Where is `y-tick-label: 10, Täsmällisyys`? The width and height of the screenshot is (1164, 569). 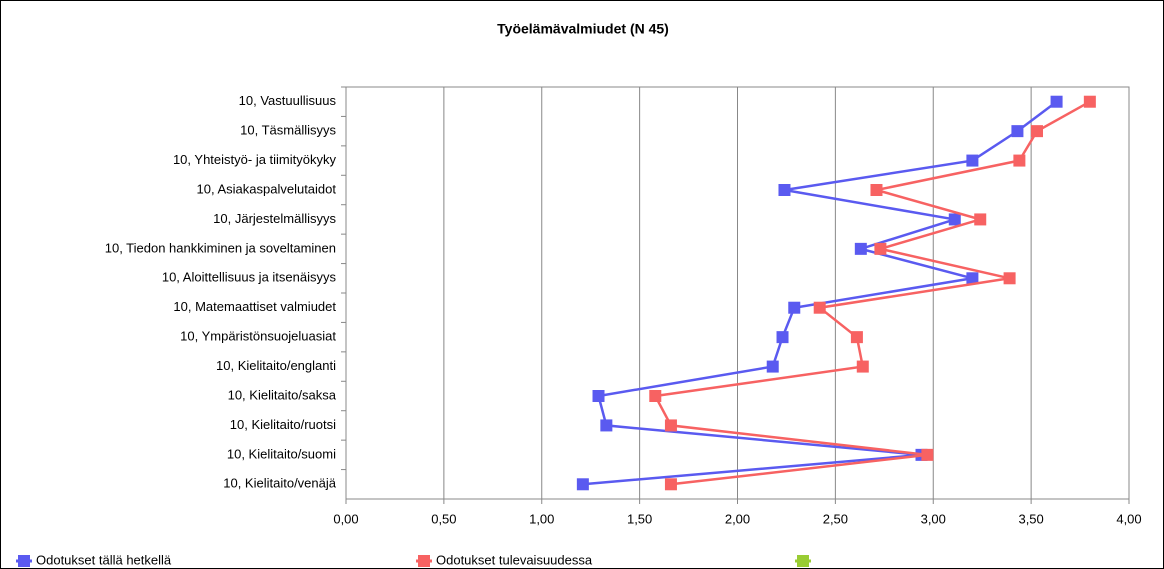 y-tick-label: 10, Täsmällisyys is located at coordinates (288, 130).